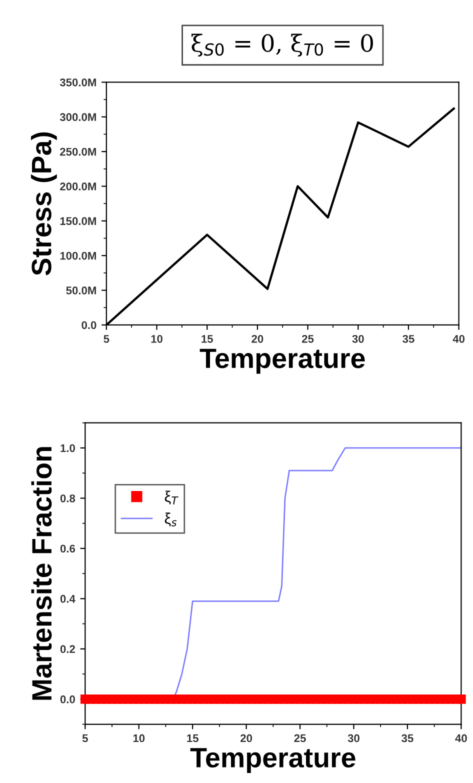  Describe the element at coordinates (171, 497) in the screenshot. I see `legend-label: ξ$_{T}$` at that location.